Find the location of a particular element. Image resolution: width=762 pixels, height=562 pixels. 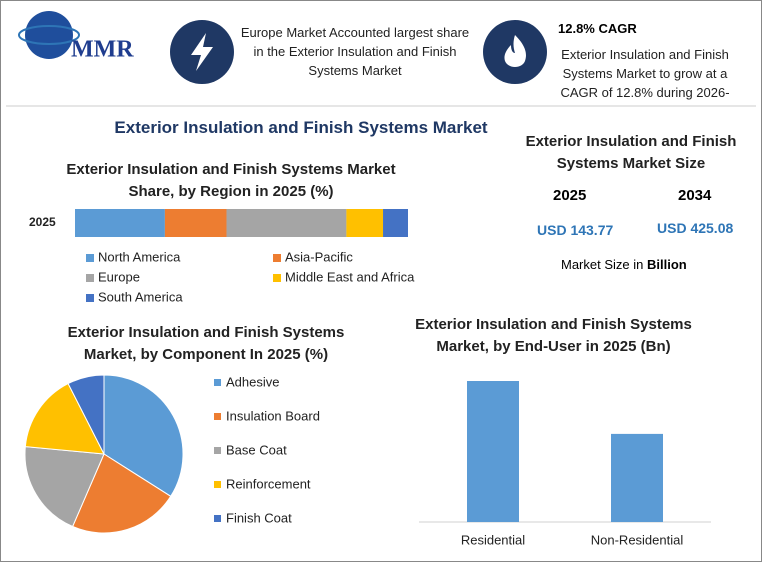

legend-label: North America is located at coordinates (139, 256).